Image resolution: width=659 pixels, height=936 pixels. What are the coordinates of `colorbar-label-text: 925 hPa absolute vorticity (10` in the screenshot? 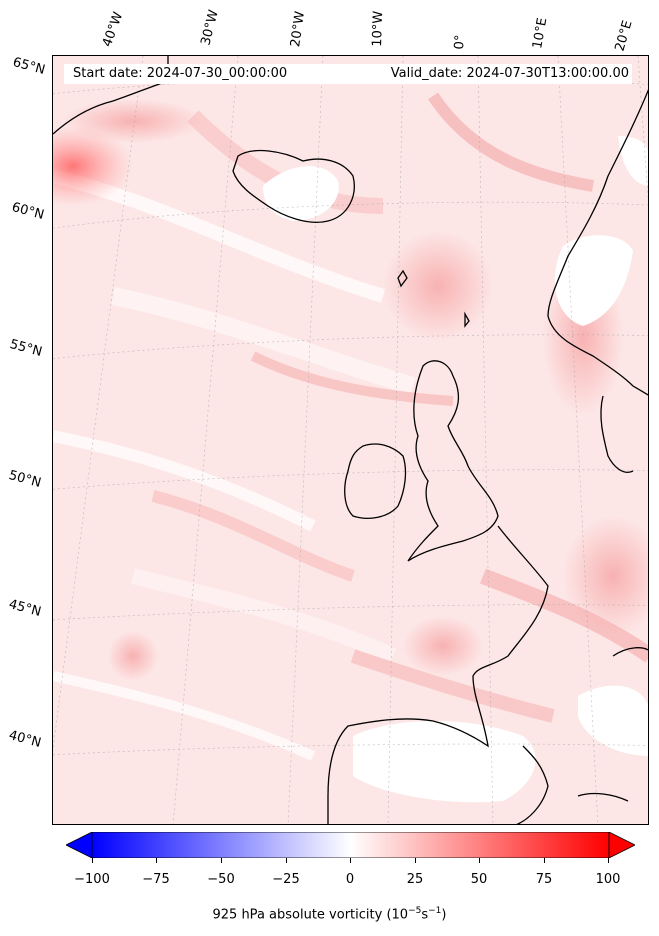 It's located at (310, 915).